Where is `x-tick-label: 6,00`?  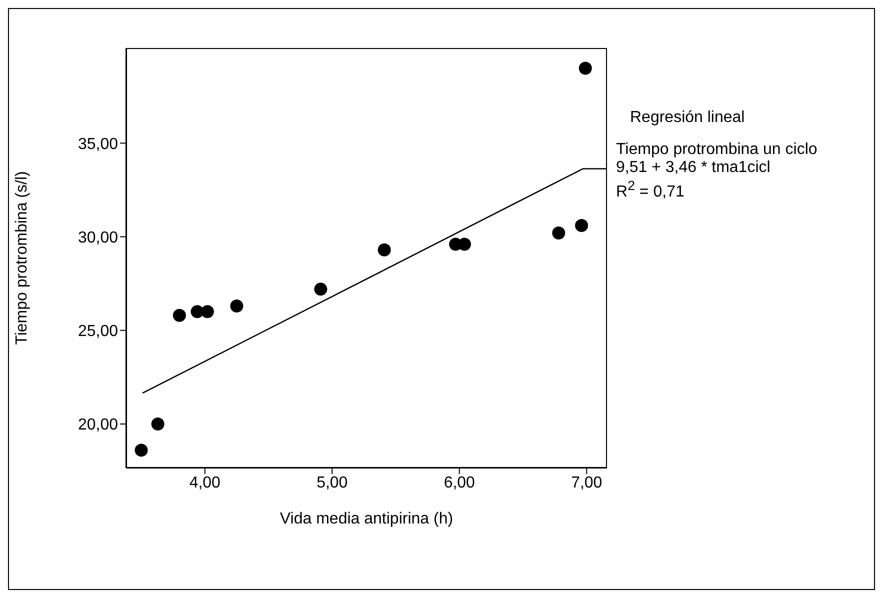
x-tick-label: 6,00 is located at coordinates (460, 483).